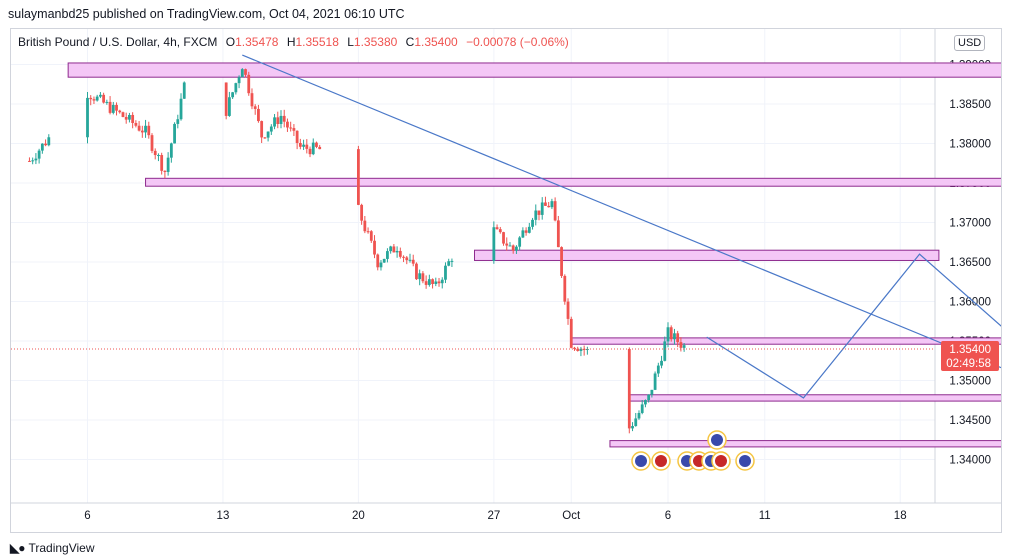  What do you see at coordinates (970, 303) in the screenshot?
I see `y-tick-label: 1.36000` at bounding box center [970, 303].